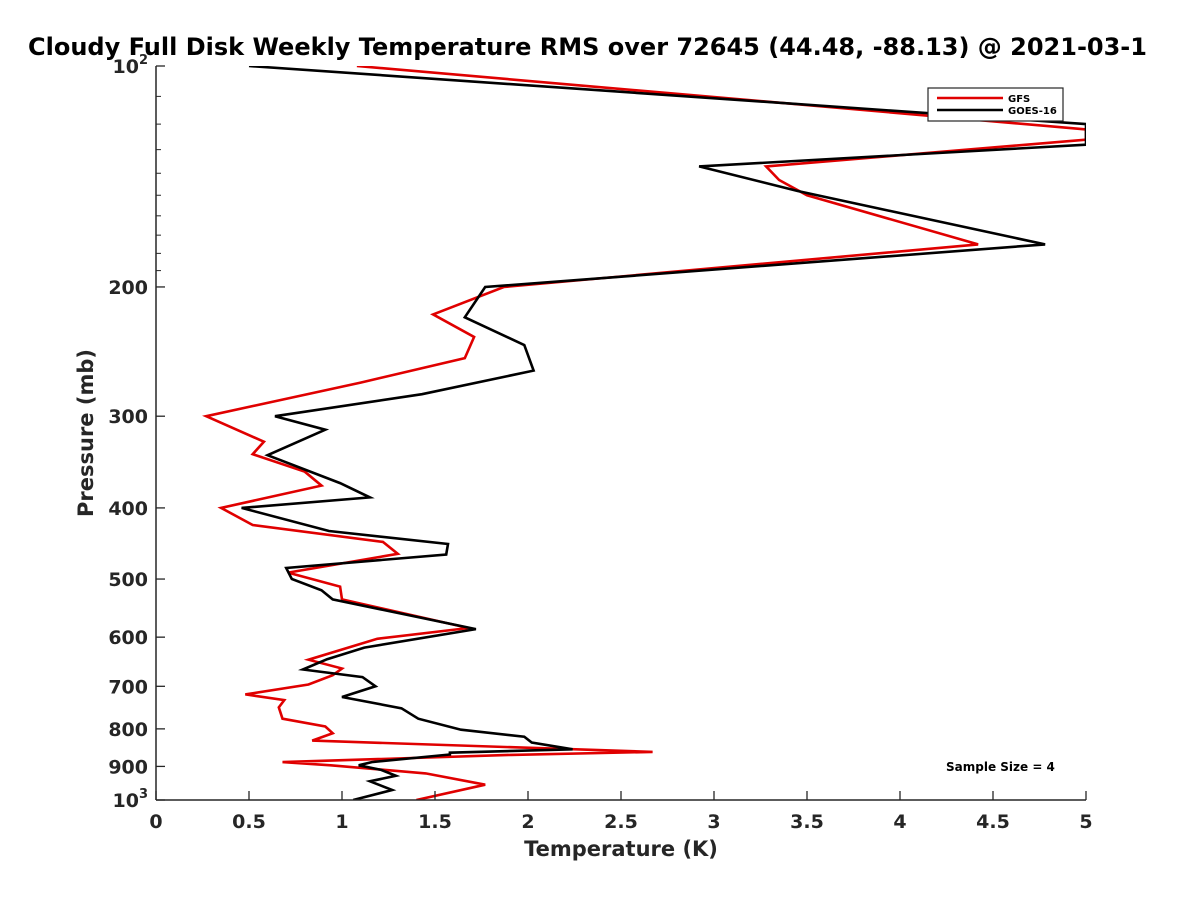  Describe the element at coordinates (527, 822) in the screenshot. I see `x-tick-label: 2` at that location.